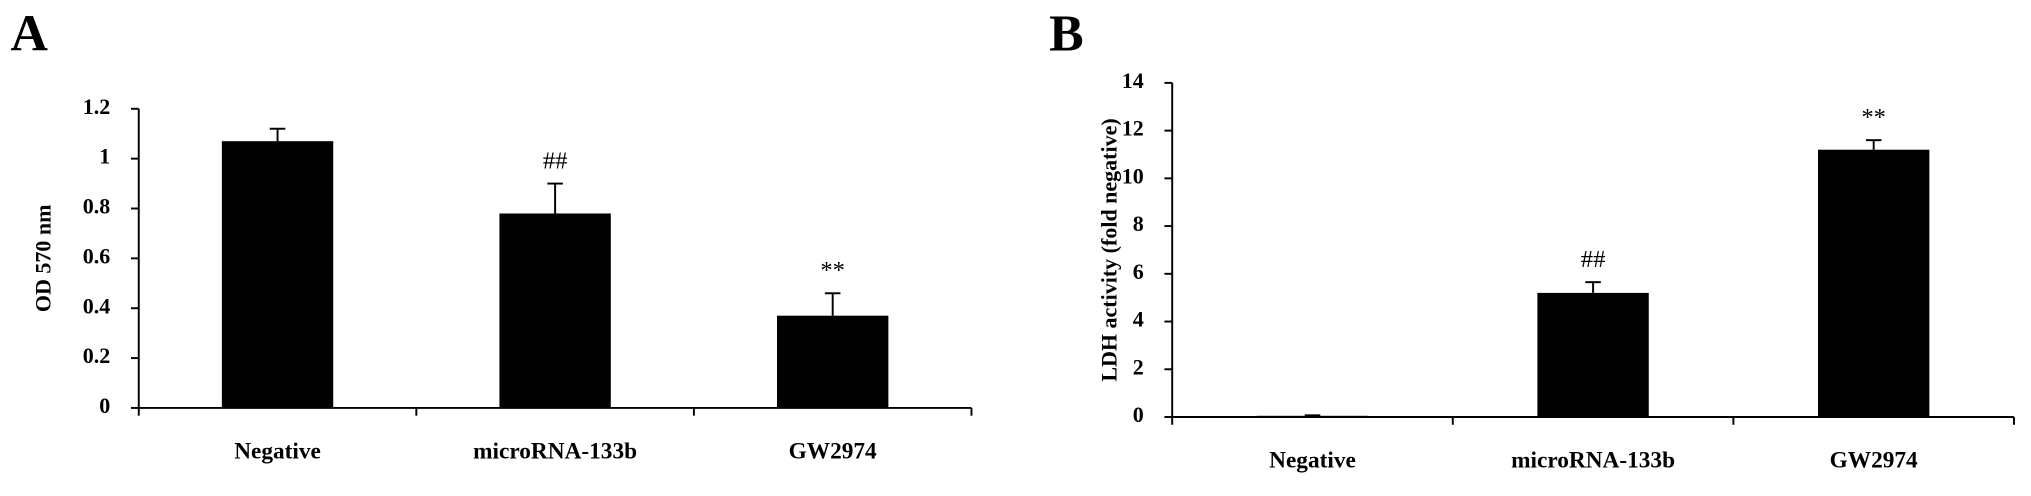 The height and width of the screenshot is (496, 2031). I want to click on y-tick-label: 10, so click(1133, 175).